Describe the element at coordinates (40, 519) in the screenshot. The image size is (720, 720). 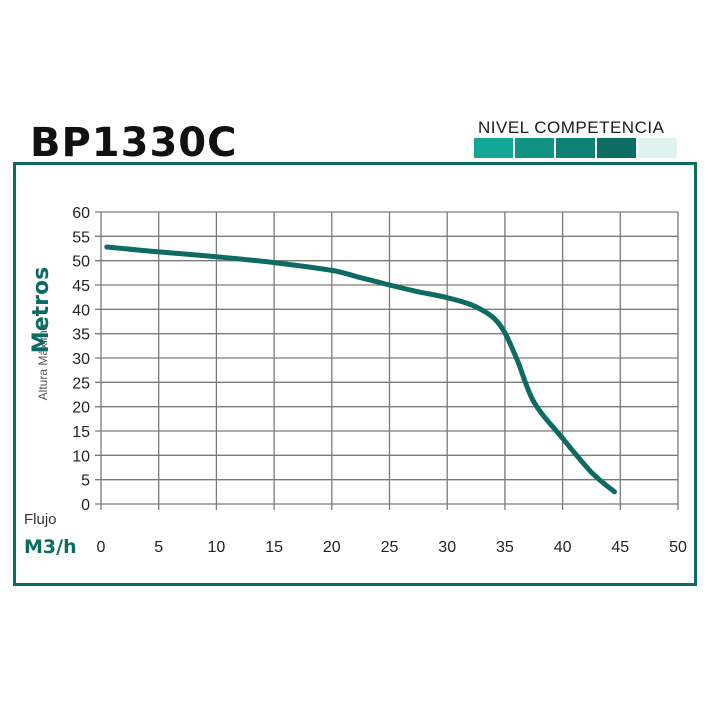
I see `x-axis-label-small: Flujo` at that location.